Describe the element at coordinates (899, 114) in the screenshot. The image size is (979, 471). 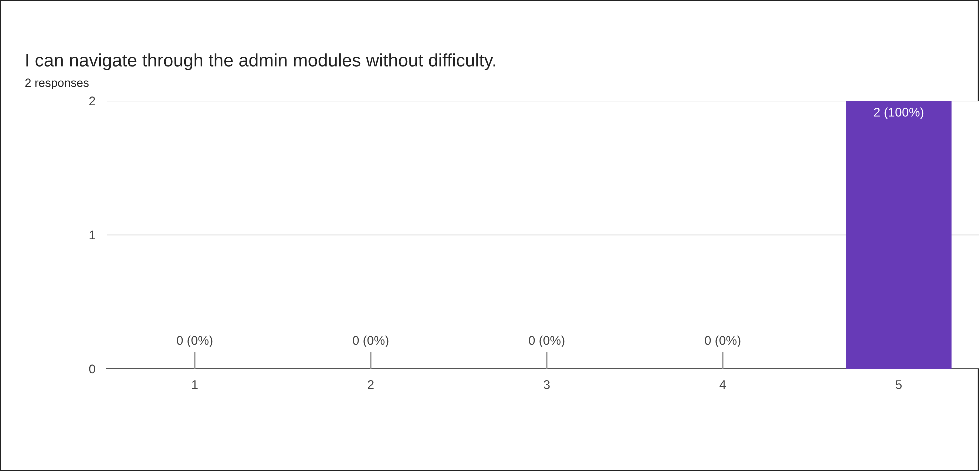
I see `data-label: 2 (100%)` at that location.